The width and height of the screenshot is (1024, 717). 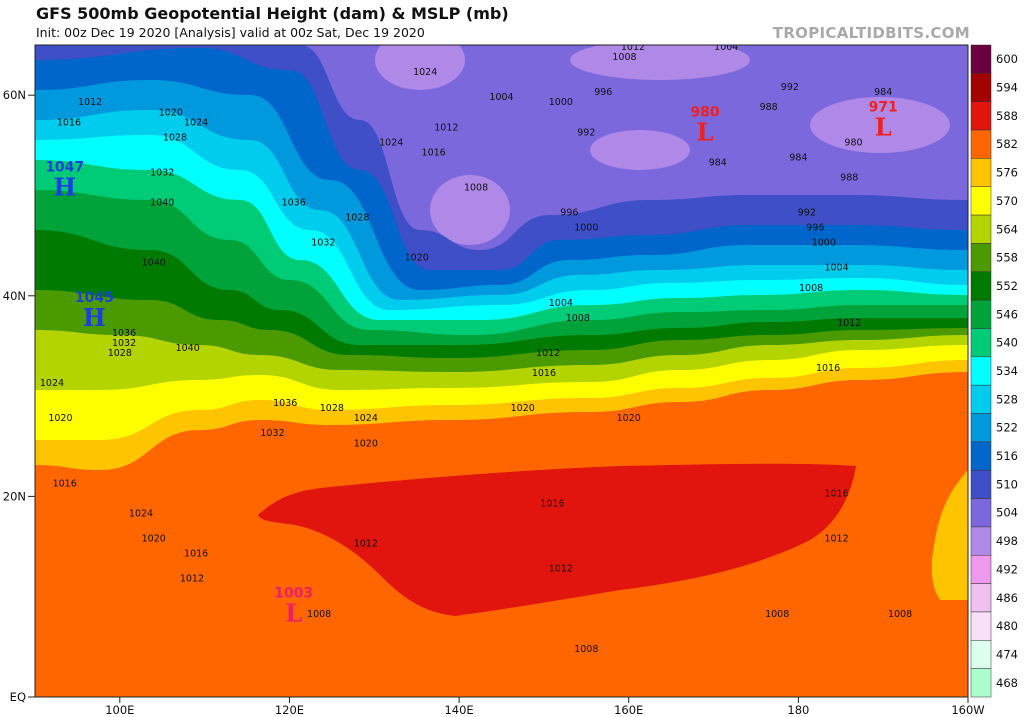 What do you see at coordinates (64, 167) in the screenshot?
I see `center-pressure-value: 1047` at bounding box center [64, 167].